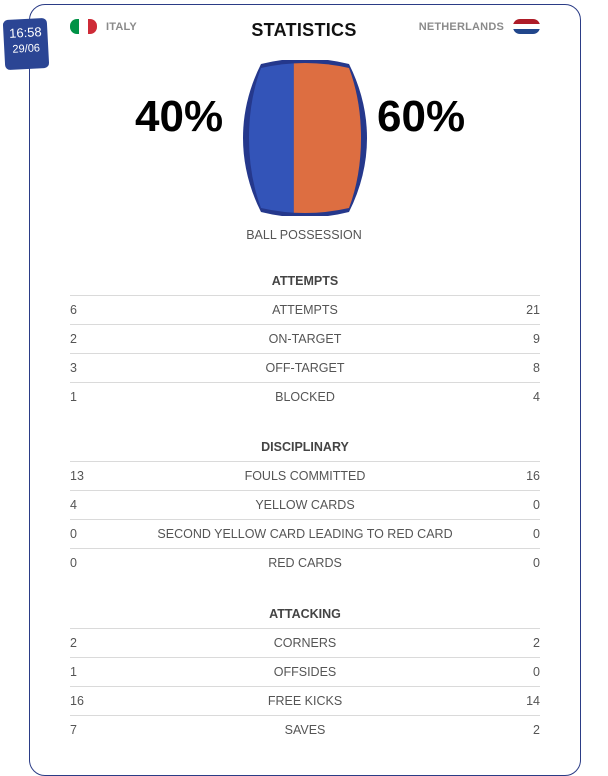 The width and height of the screenshot is (608, 776). I want to click on home-team: ITALY, so click(103, 26).